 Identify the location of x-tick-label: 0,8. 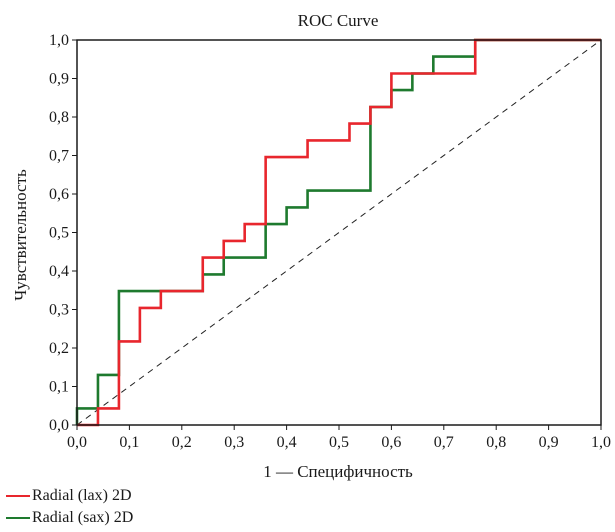
(496, 442).